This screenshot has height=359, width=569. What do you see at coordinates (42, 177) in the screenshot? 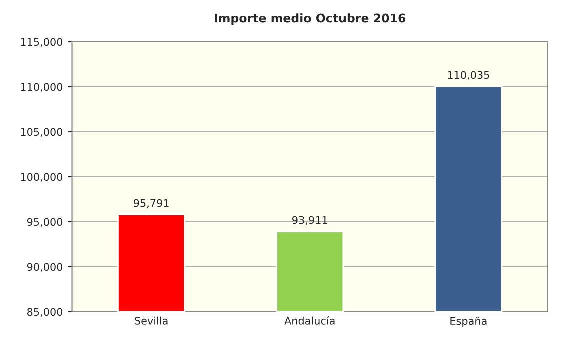
I see `y-tick-label: 100,000` at bounding box center [42, 177].